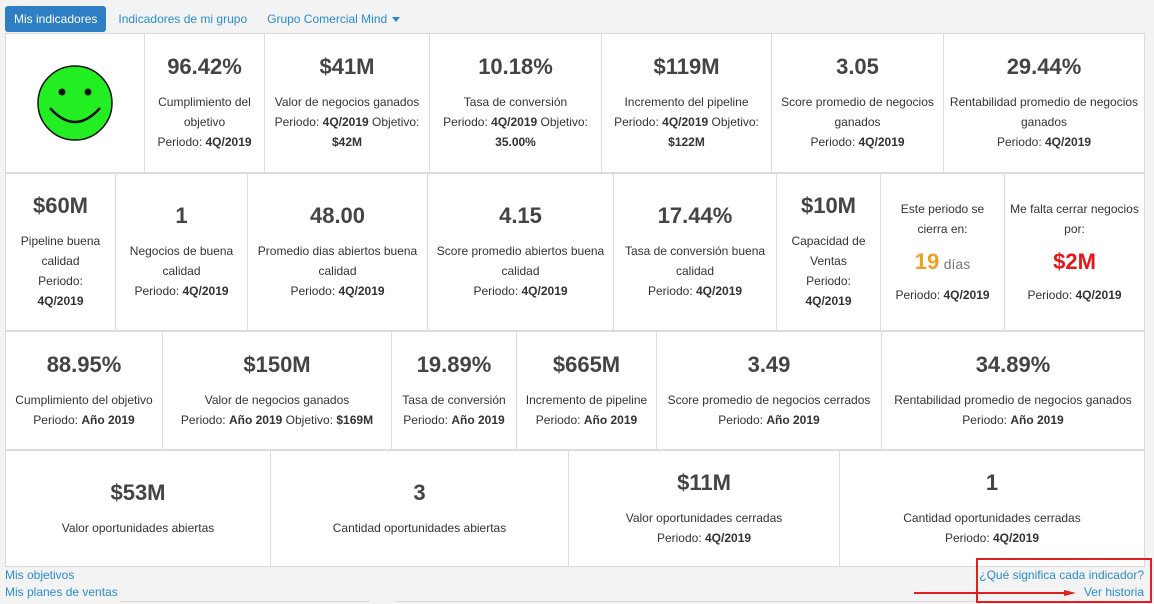 This screenshot has height=604, width=1154. What do you see at coordinates (586, 364) in the screenshot?
I see `kpi-value: $665M` at bounding box center [586, 364].